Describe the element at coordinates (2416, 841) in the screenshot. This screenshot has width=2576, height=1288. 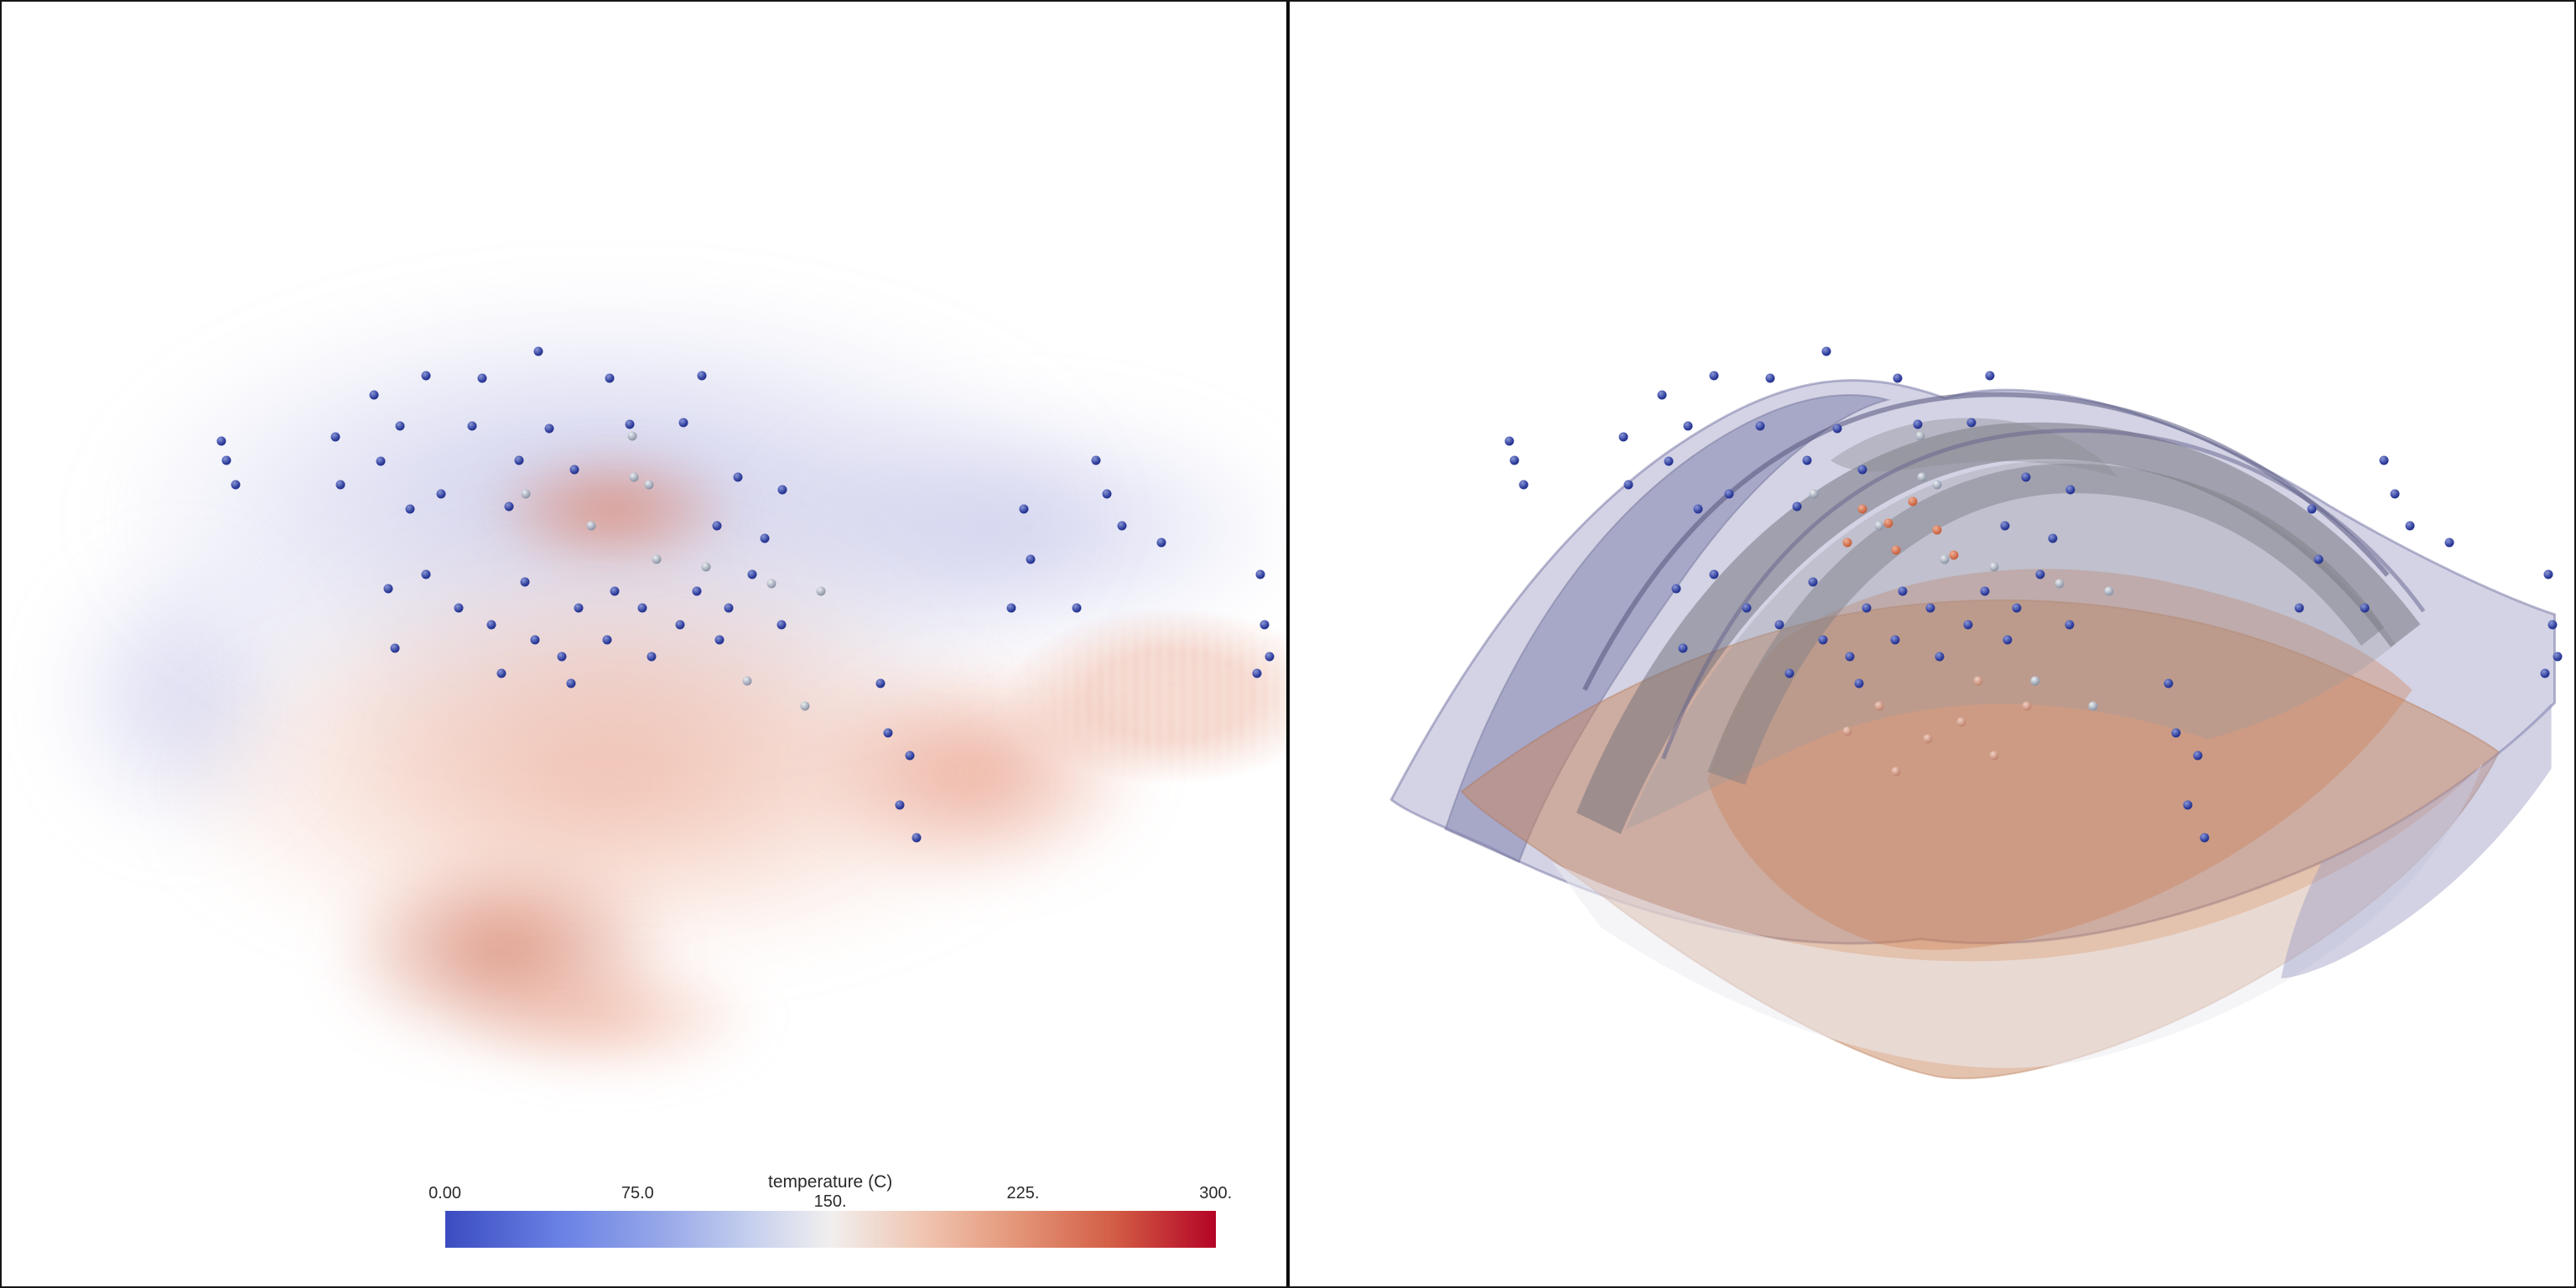
I see `isosurface-right-drape` at that location.